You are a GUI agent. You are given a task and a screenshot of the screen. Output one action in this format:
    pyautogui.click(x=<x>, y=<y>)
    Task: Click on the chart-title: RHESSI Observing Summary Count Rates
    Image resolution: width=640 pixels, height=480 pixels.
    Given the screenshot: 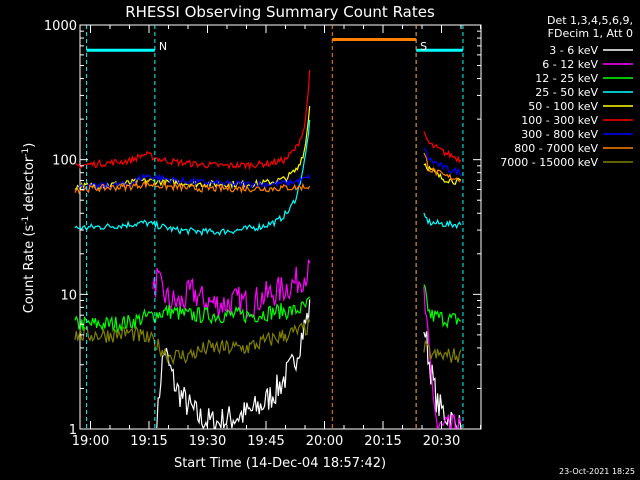 What is the action you would take?
    pyautogui.click(x=280, y=12)
    